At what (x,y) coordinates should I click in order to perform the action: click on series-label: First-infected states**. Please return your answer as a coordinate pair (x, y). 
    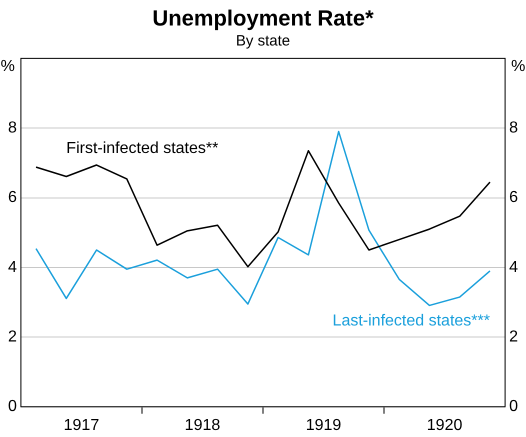
    Looking at the image, I should click on (142, 148).